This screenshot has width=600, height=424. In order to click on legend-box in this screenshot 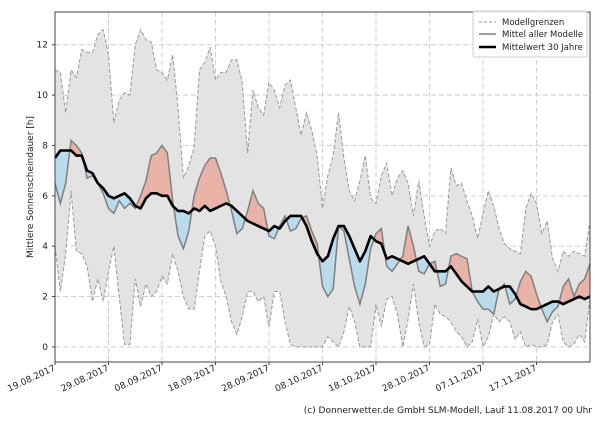, I will do `click(530, 34)`.